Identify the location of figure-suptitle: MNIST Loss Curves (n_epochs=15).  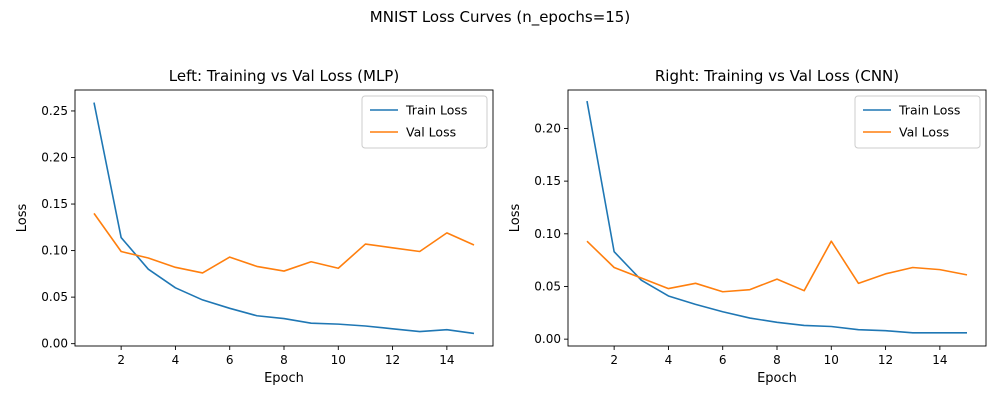
(500, 17).